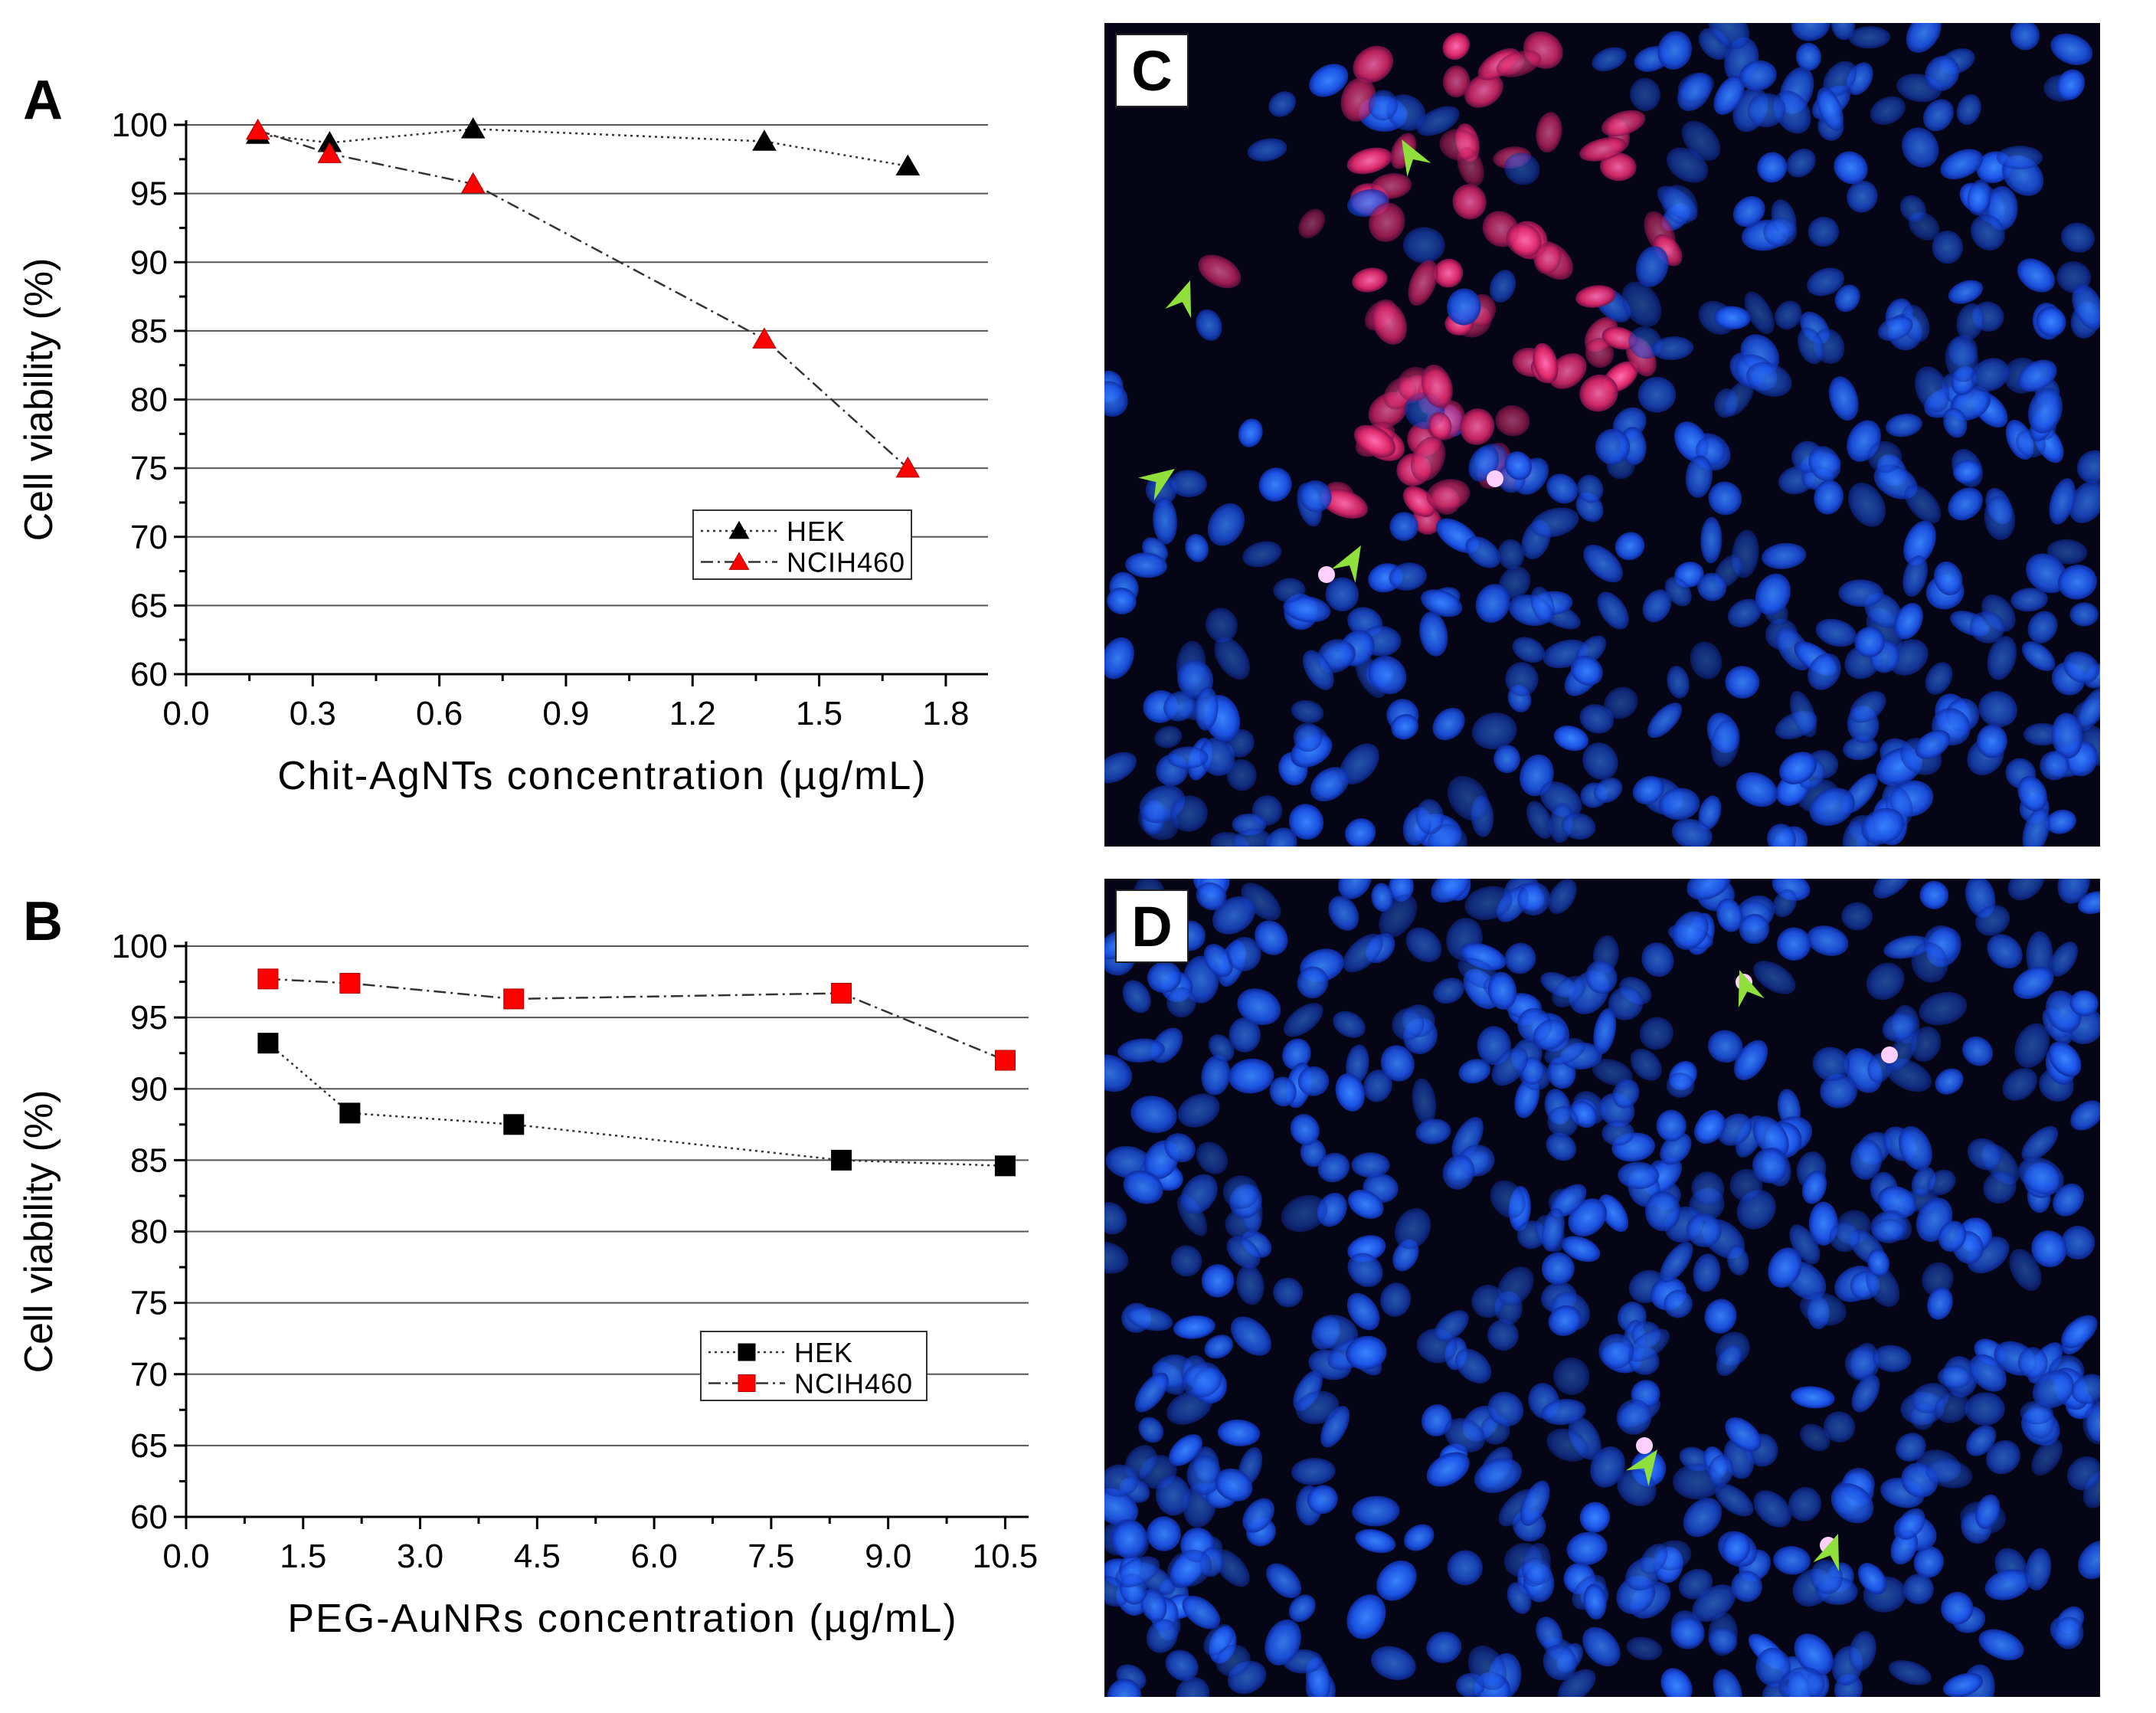 The image size is (2156, 1713). What do you see at coordinates (1006, 1557) in the screenshot?
I see `x-tick-label: 10.5` at bounding box center [1006, 1557].